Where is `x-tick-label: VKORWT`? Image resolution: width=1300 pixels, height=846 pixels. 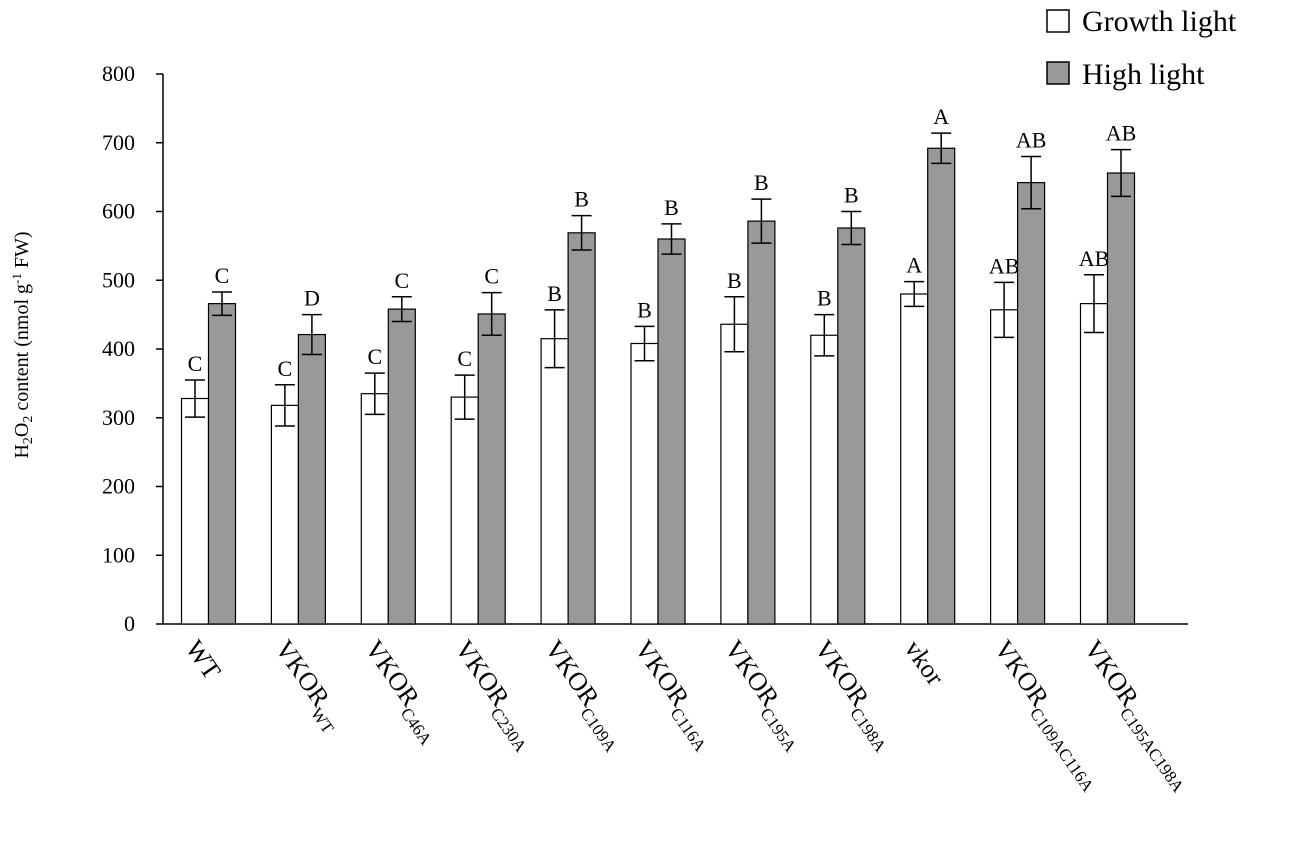
x-tick-label: VKORWT is located at coordinates (308, 686).